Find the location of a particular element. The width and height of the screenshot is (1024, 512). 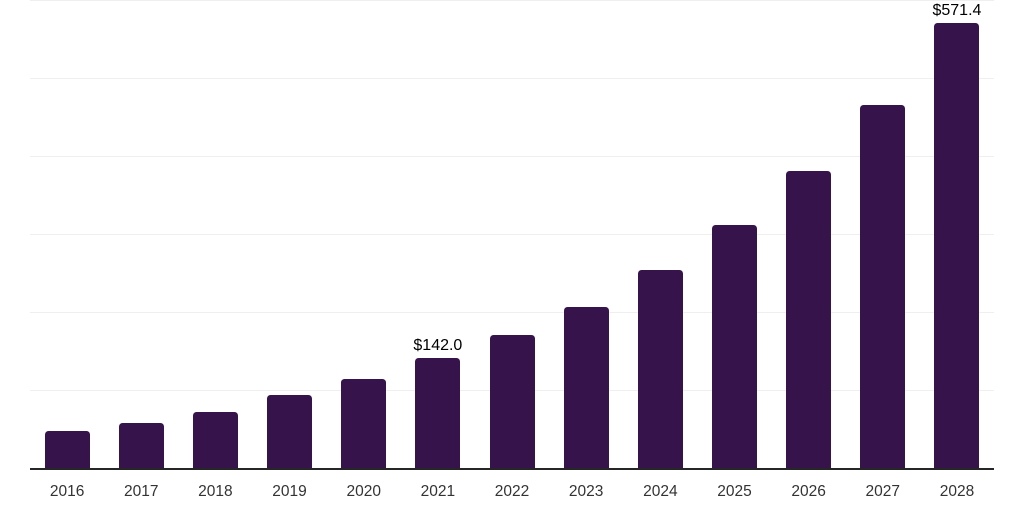

bar-2019 is located at coordinates (290, 431).